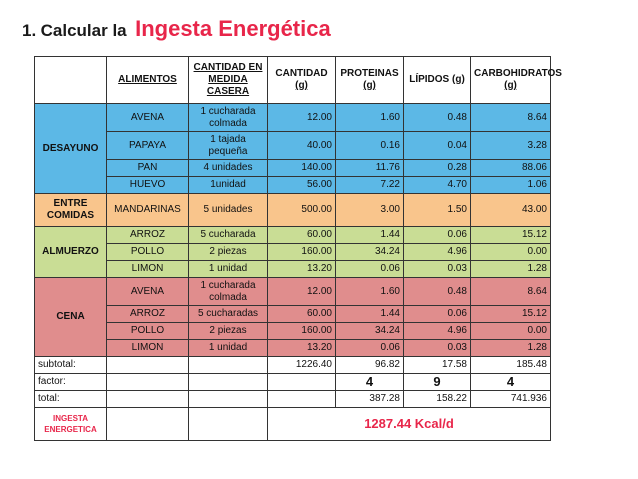  I want to click on cell-cantidad: 140.00, so click(301, 168).